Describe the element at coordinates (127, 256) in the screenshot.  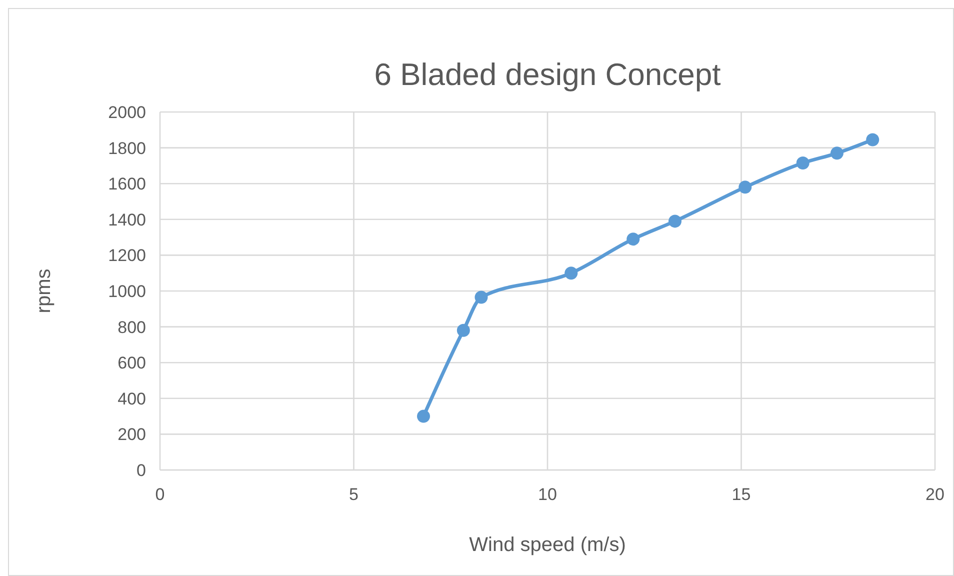
I see `y-tick-label: 1200` at that location.